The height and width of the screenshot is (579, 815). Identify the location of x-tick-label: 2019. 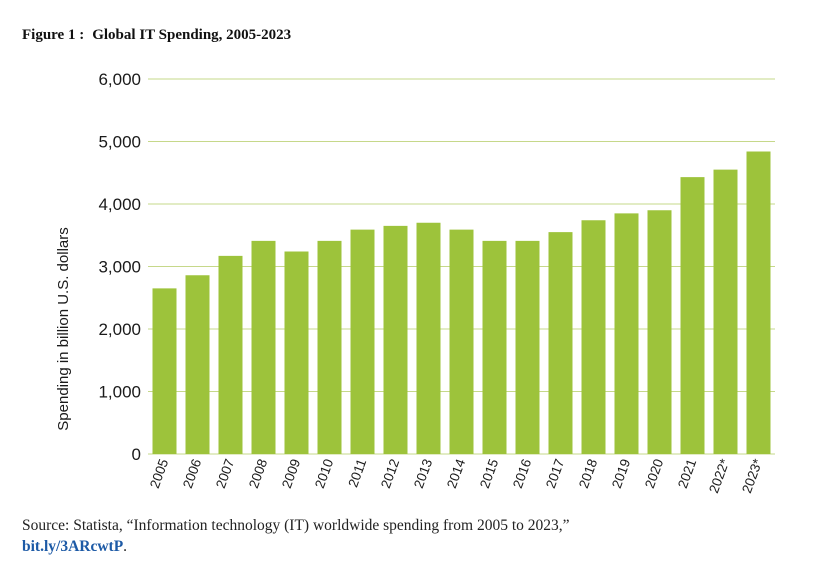
(621, 473).